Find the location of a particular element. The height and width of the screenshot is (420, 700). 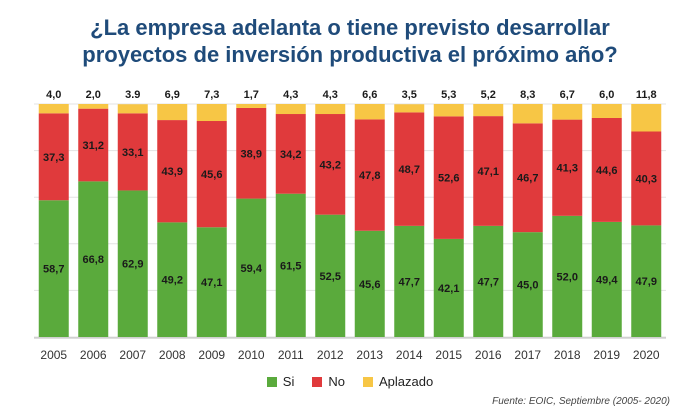

bar-aplazado-2018 is located at coordinates (567, 112).